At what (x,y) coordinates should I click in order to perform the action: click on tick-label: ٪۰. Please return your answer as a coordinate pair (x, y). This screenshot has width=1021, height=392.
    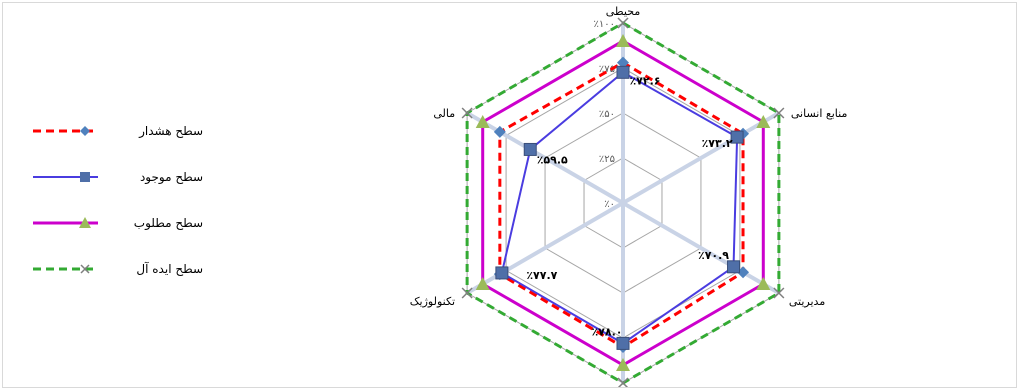
    Looking at the image, I should click on (609, 204).